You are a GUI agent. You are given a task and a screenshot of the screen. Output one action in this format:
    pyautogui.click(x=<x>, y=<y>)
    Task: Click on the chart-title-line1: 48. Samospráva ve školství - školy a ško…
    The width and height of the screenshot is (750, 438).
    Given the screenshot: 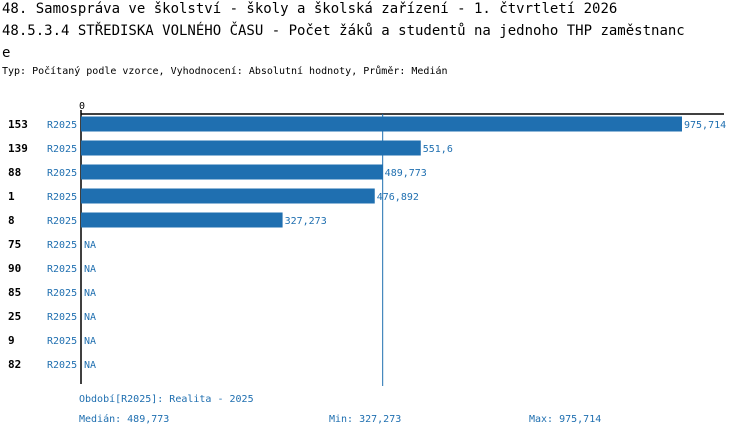 What is the action you would take?
    pyautogui.click(x=310, y=9)
    